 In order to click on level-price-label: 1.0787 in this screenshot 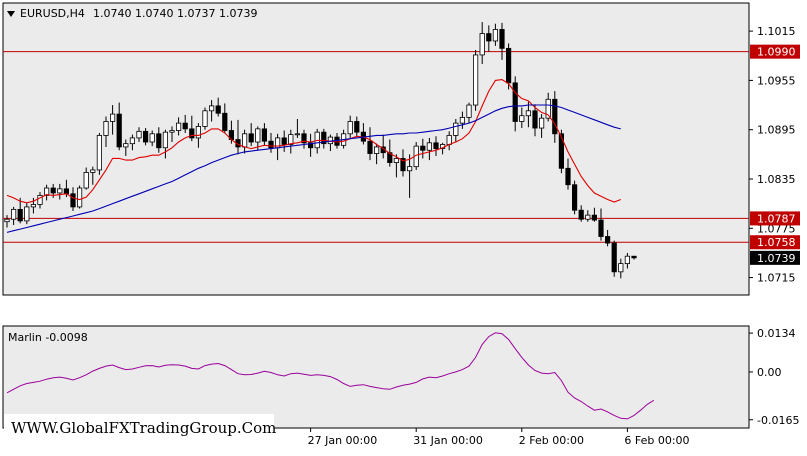, I will do `click(776, 218)`.